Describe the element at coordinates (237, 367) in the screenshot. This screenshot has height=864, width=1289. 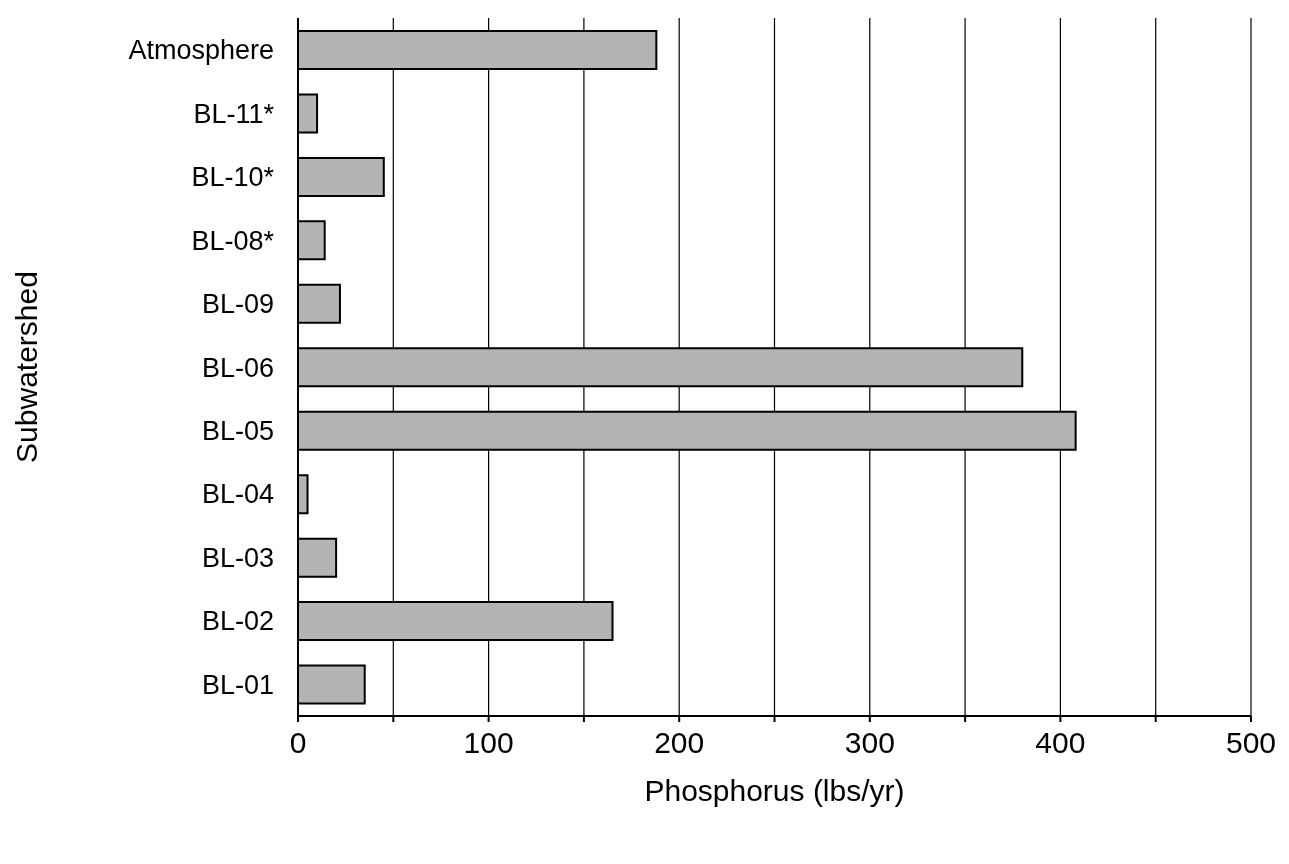
I see `y-tick-label: BL-06` at that location.